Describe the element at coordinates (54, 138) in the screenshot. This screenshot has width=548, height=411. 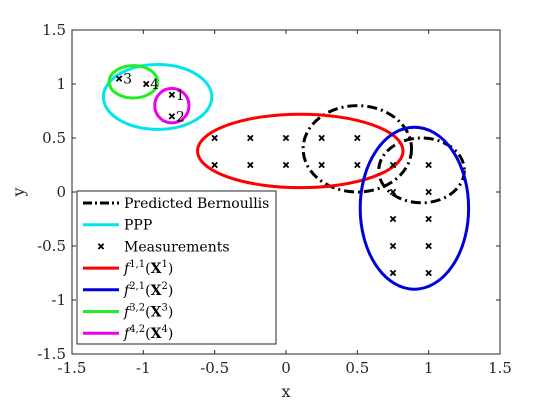
I see `y-tick-label: 0.5` at that location.